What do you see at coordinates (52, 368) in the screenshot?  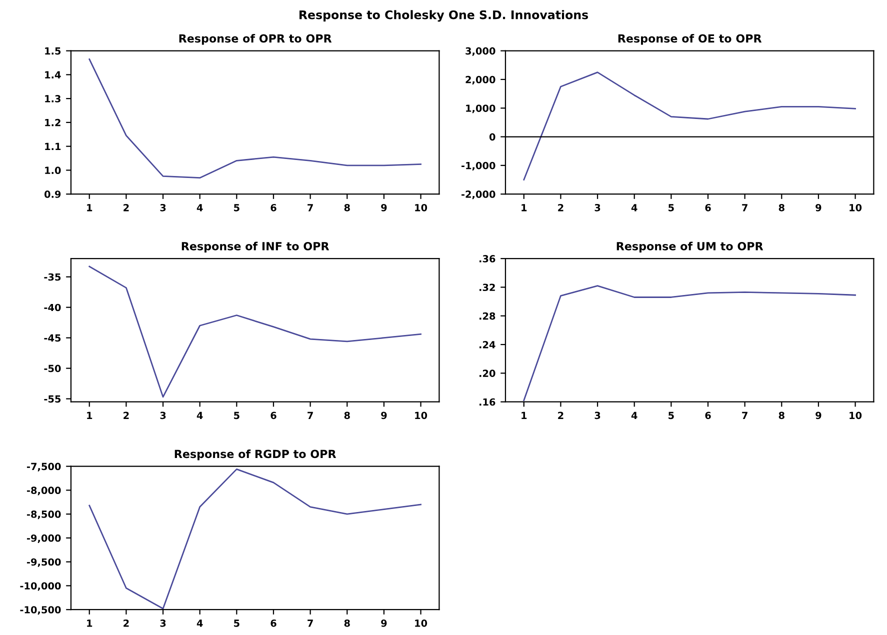 I see `y-tick-label: -50` at bounding box center [52, 368].